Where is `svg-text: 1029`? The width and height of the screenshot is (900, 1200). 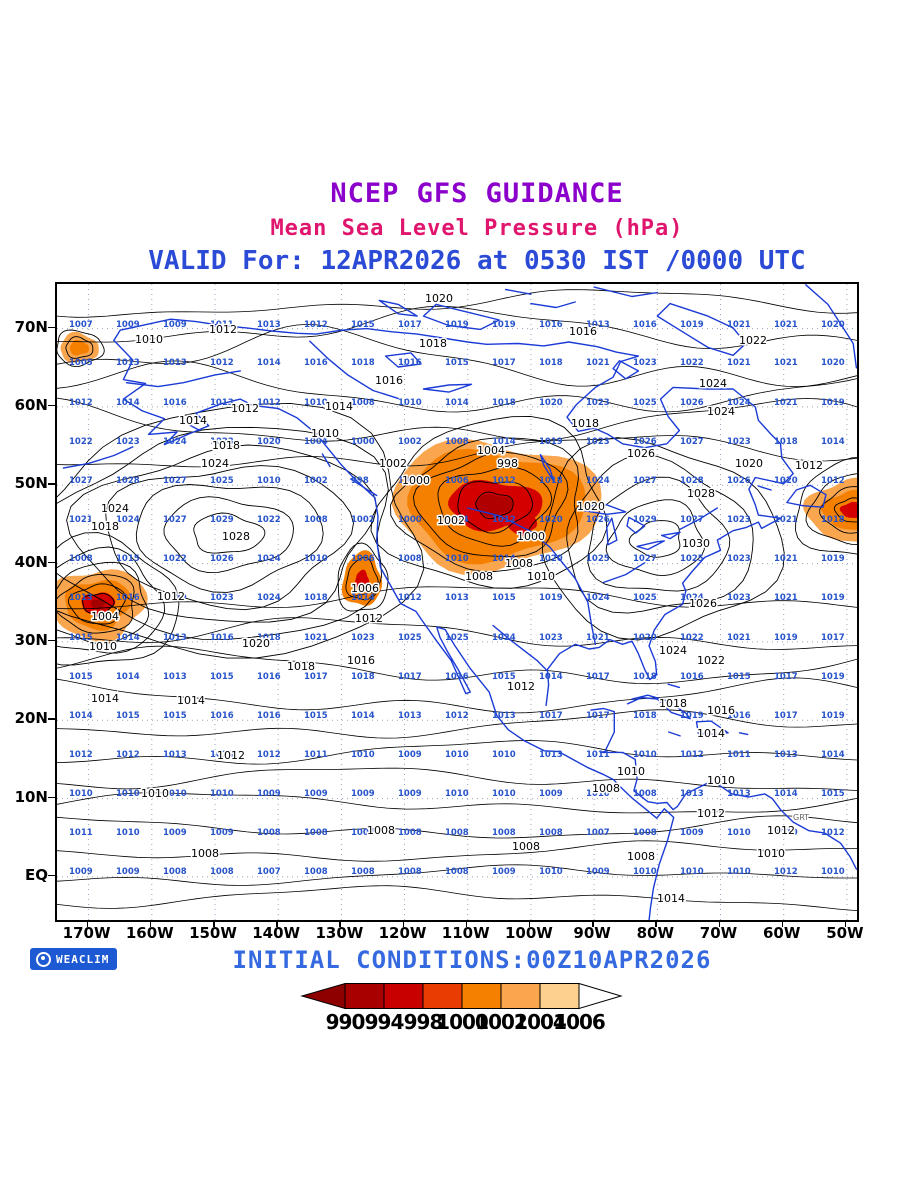 svg-text: 1029 is located at coordinates (645, 520).